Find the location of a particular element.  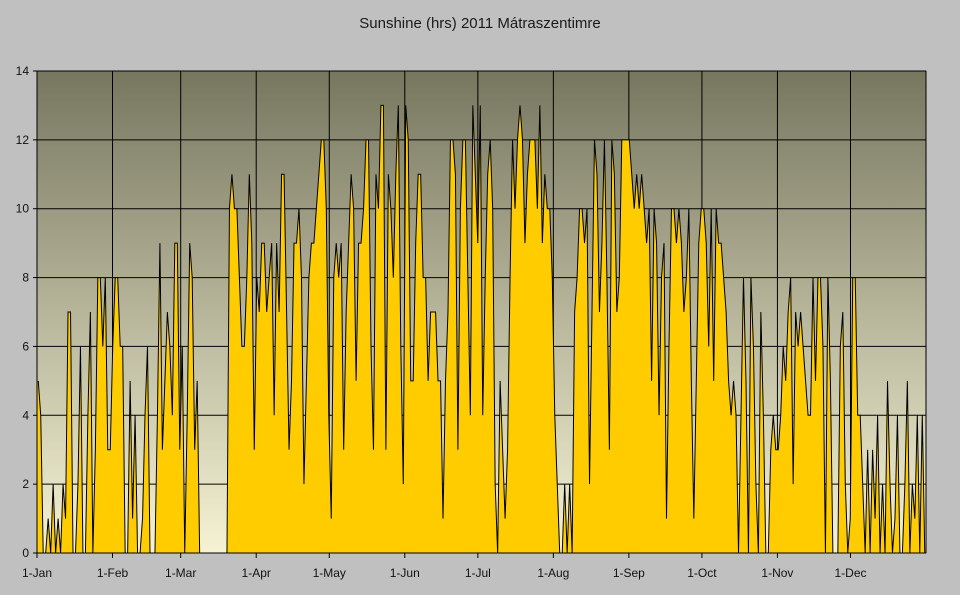

x-tick-label: 1-Mar is located at coordinates (180, 573).